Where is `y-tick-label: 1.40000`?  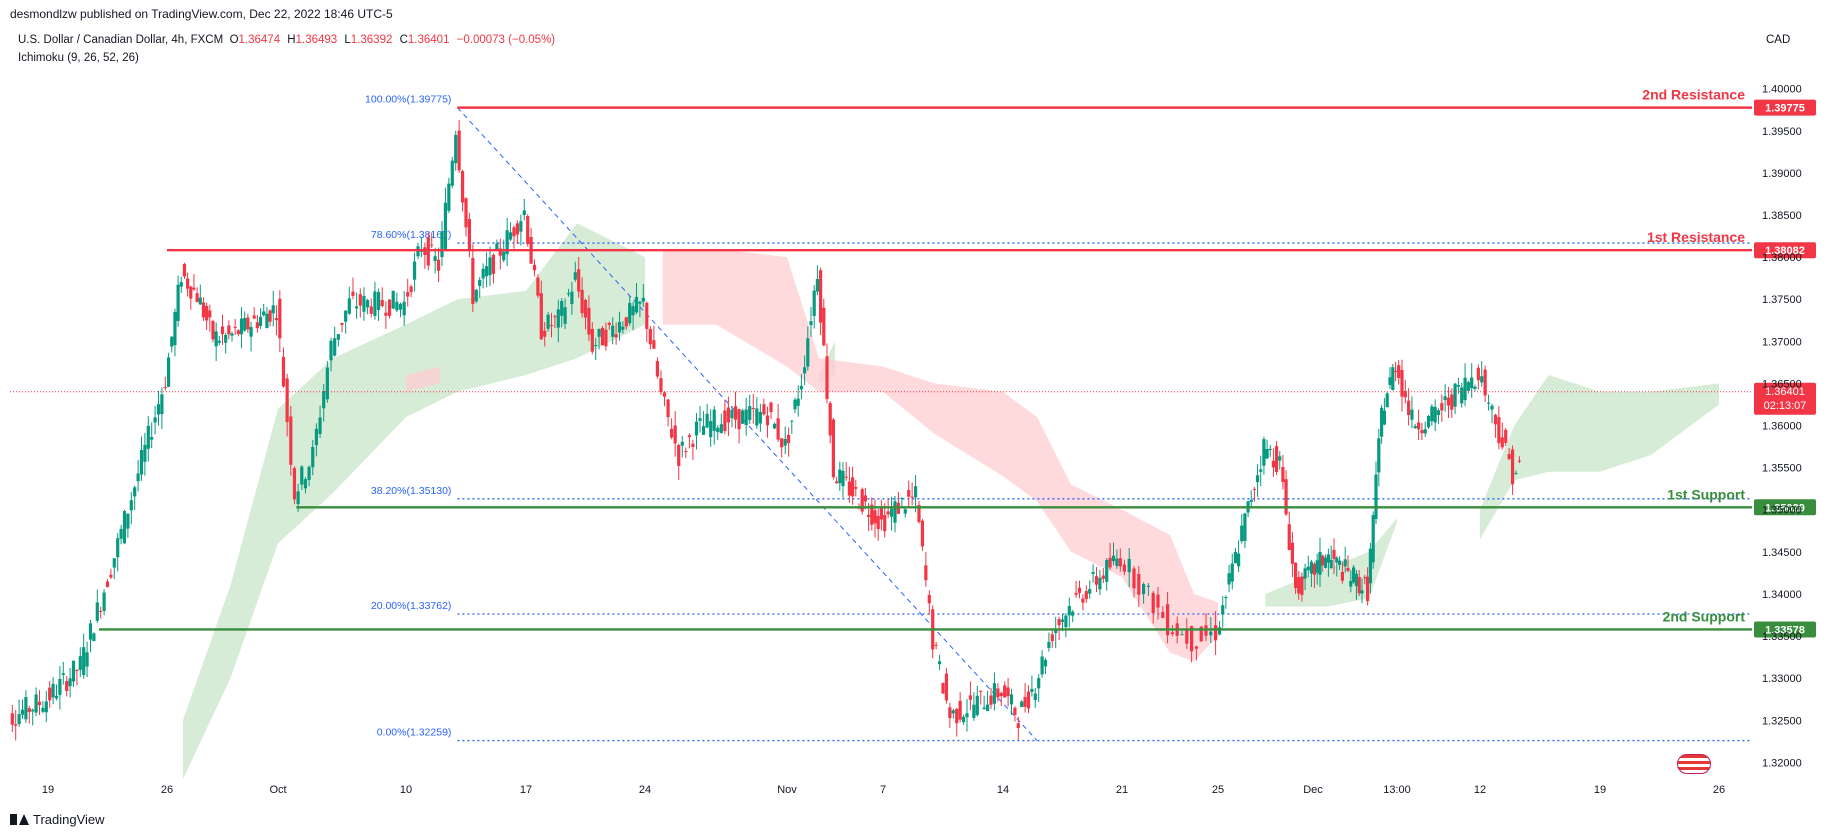
y-tick-label: 1.40000 is located at coordinates (1782, 90).